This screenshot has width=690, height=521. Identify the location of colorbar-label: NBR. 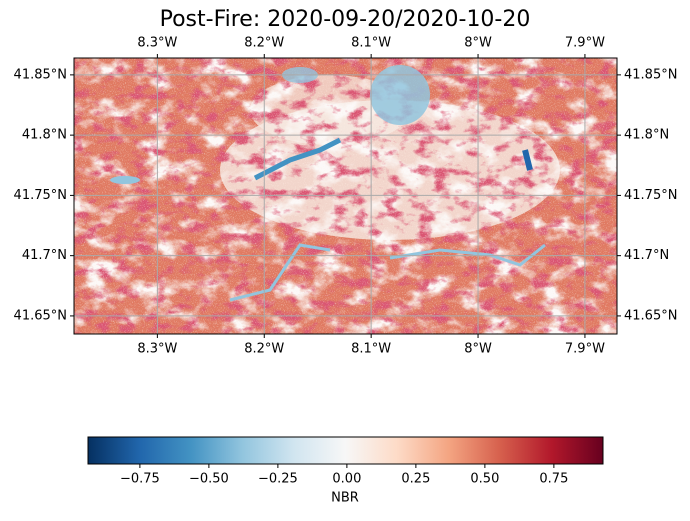
(345, 498).